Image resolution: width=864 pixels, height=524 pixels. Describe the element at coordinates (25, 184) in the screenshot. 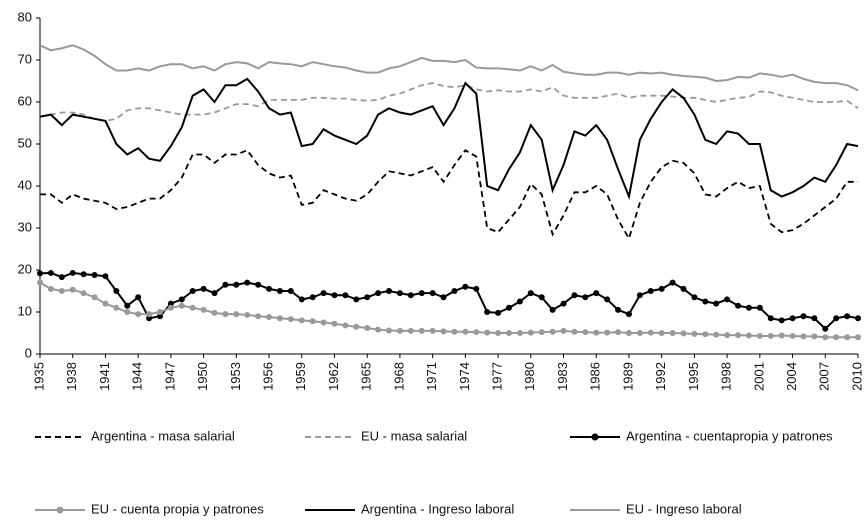

I see `y-tick-label: 40` at that location.